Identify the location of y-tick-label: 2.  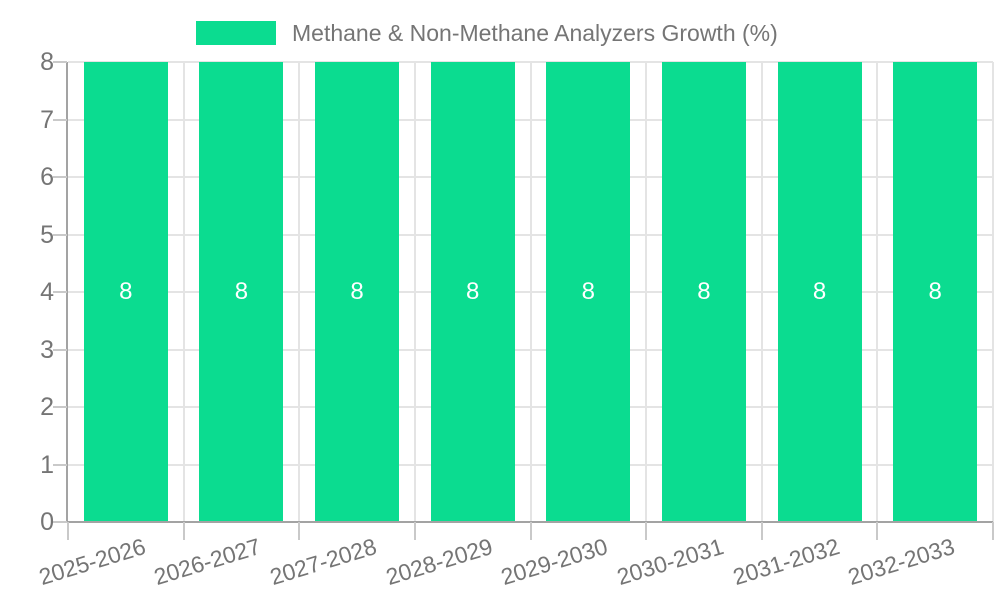
(47, 407).